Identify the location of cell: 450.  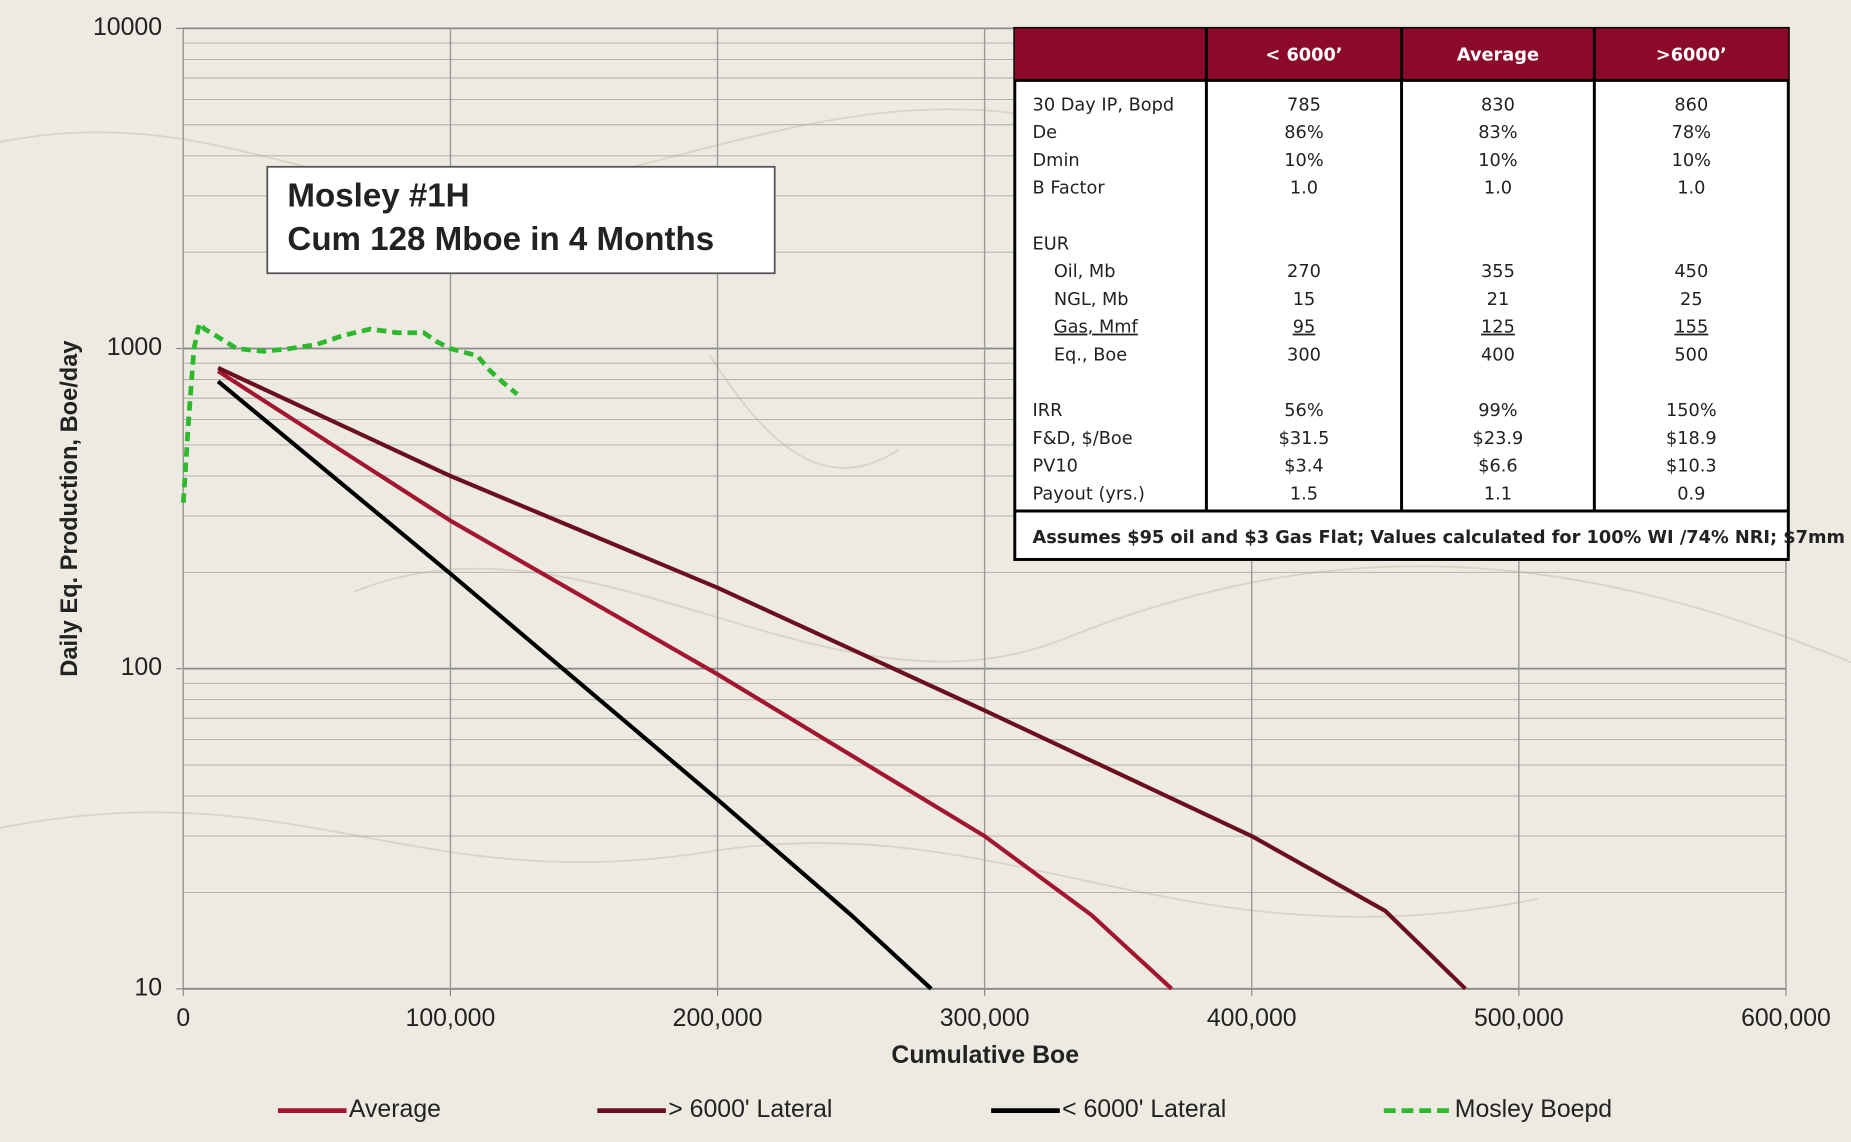
(1691, 272).